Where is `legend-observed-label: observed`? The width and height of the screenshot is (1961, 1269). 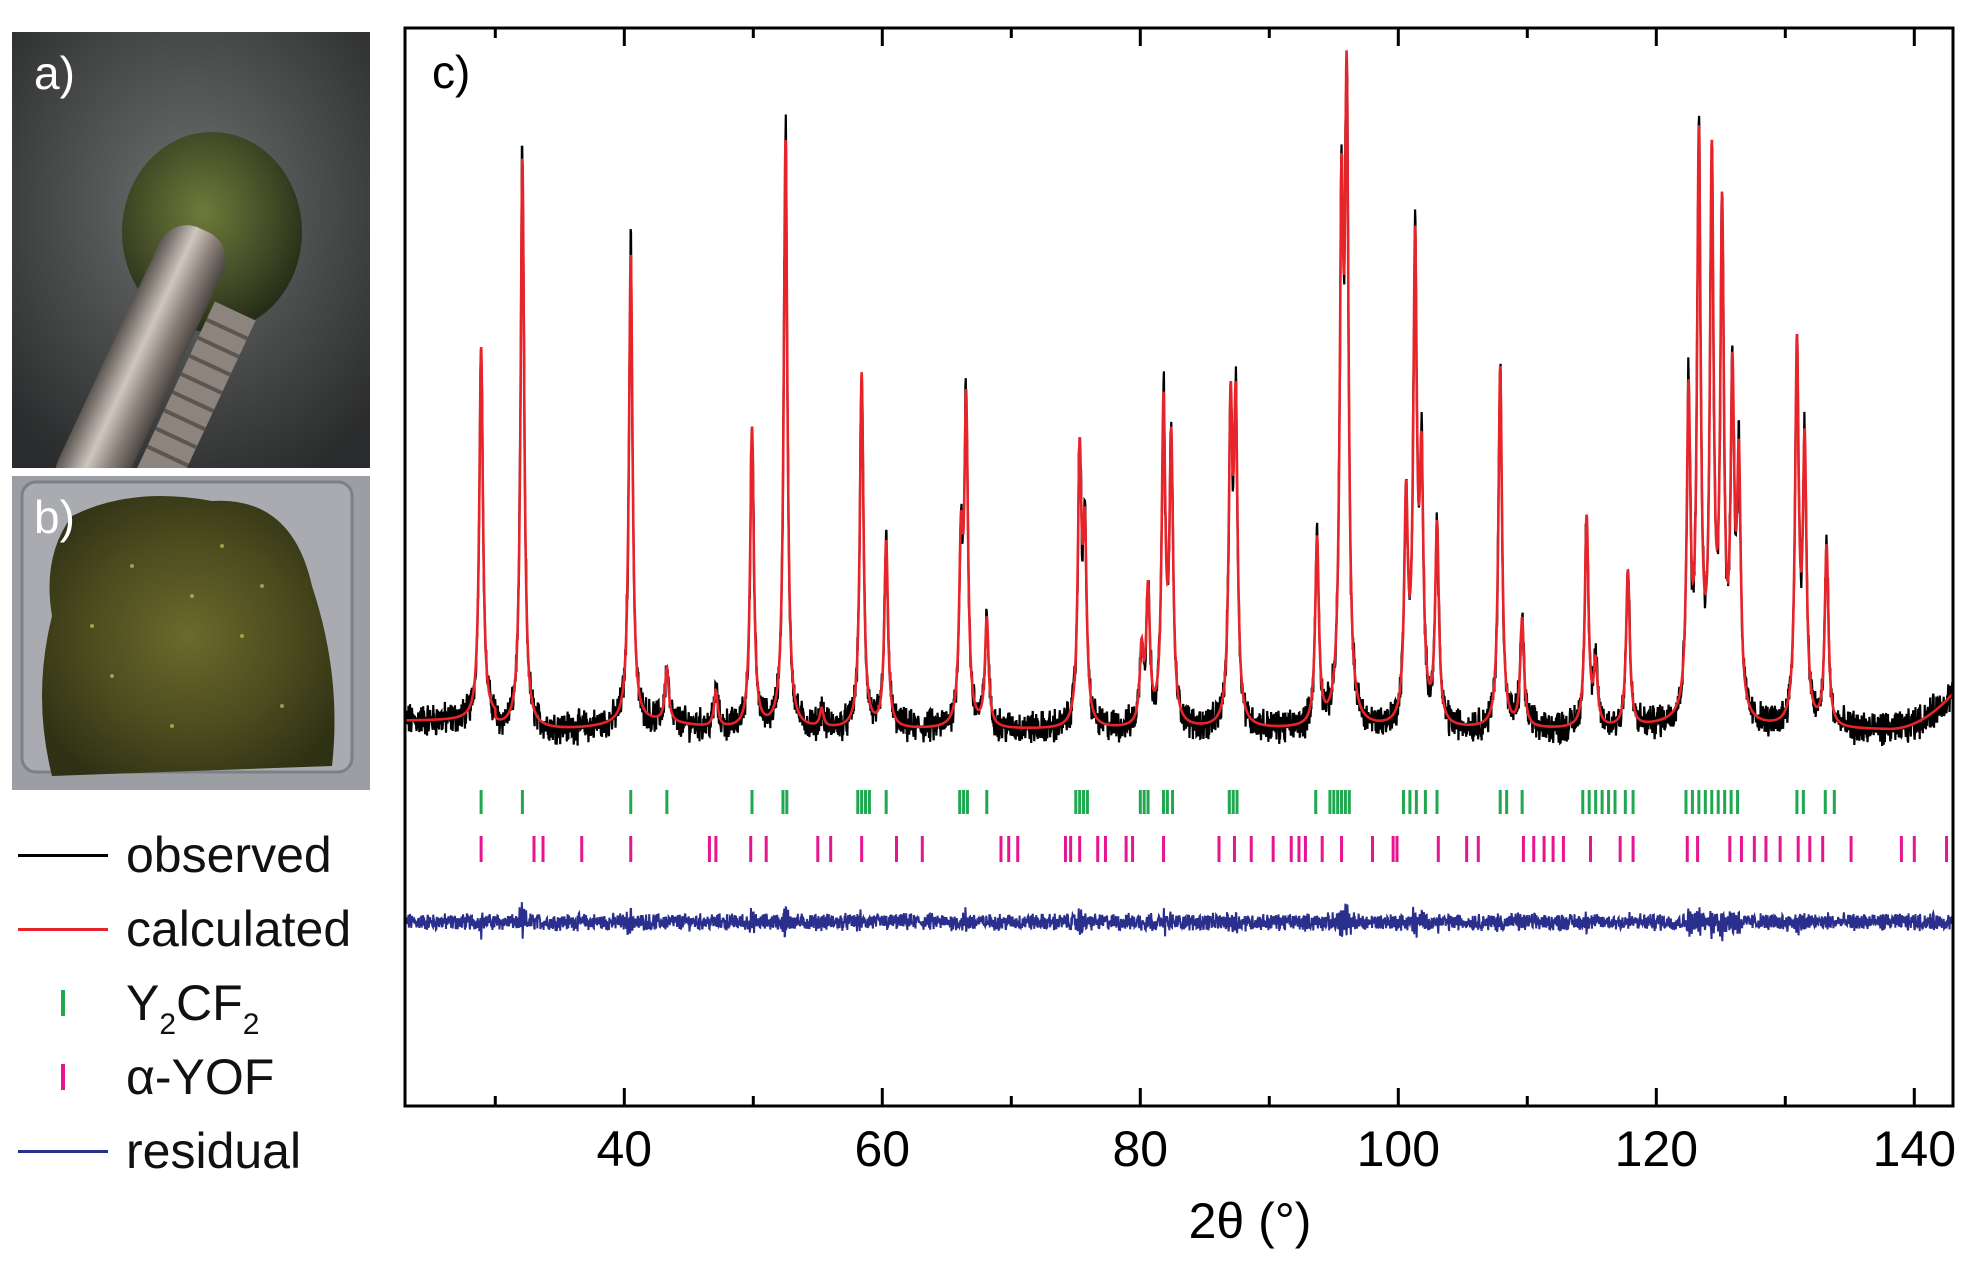 legend-observed-label: observed is located at coordinates (229, 855).